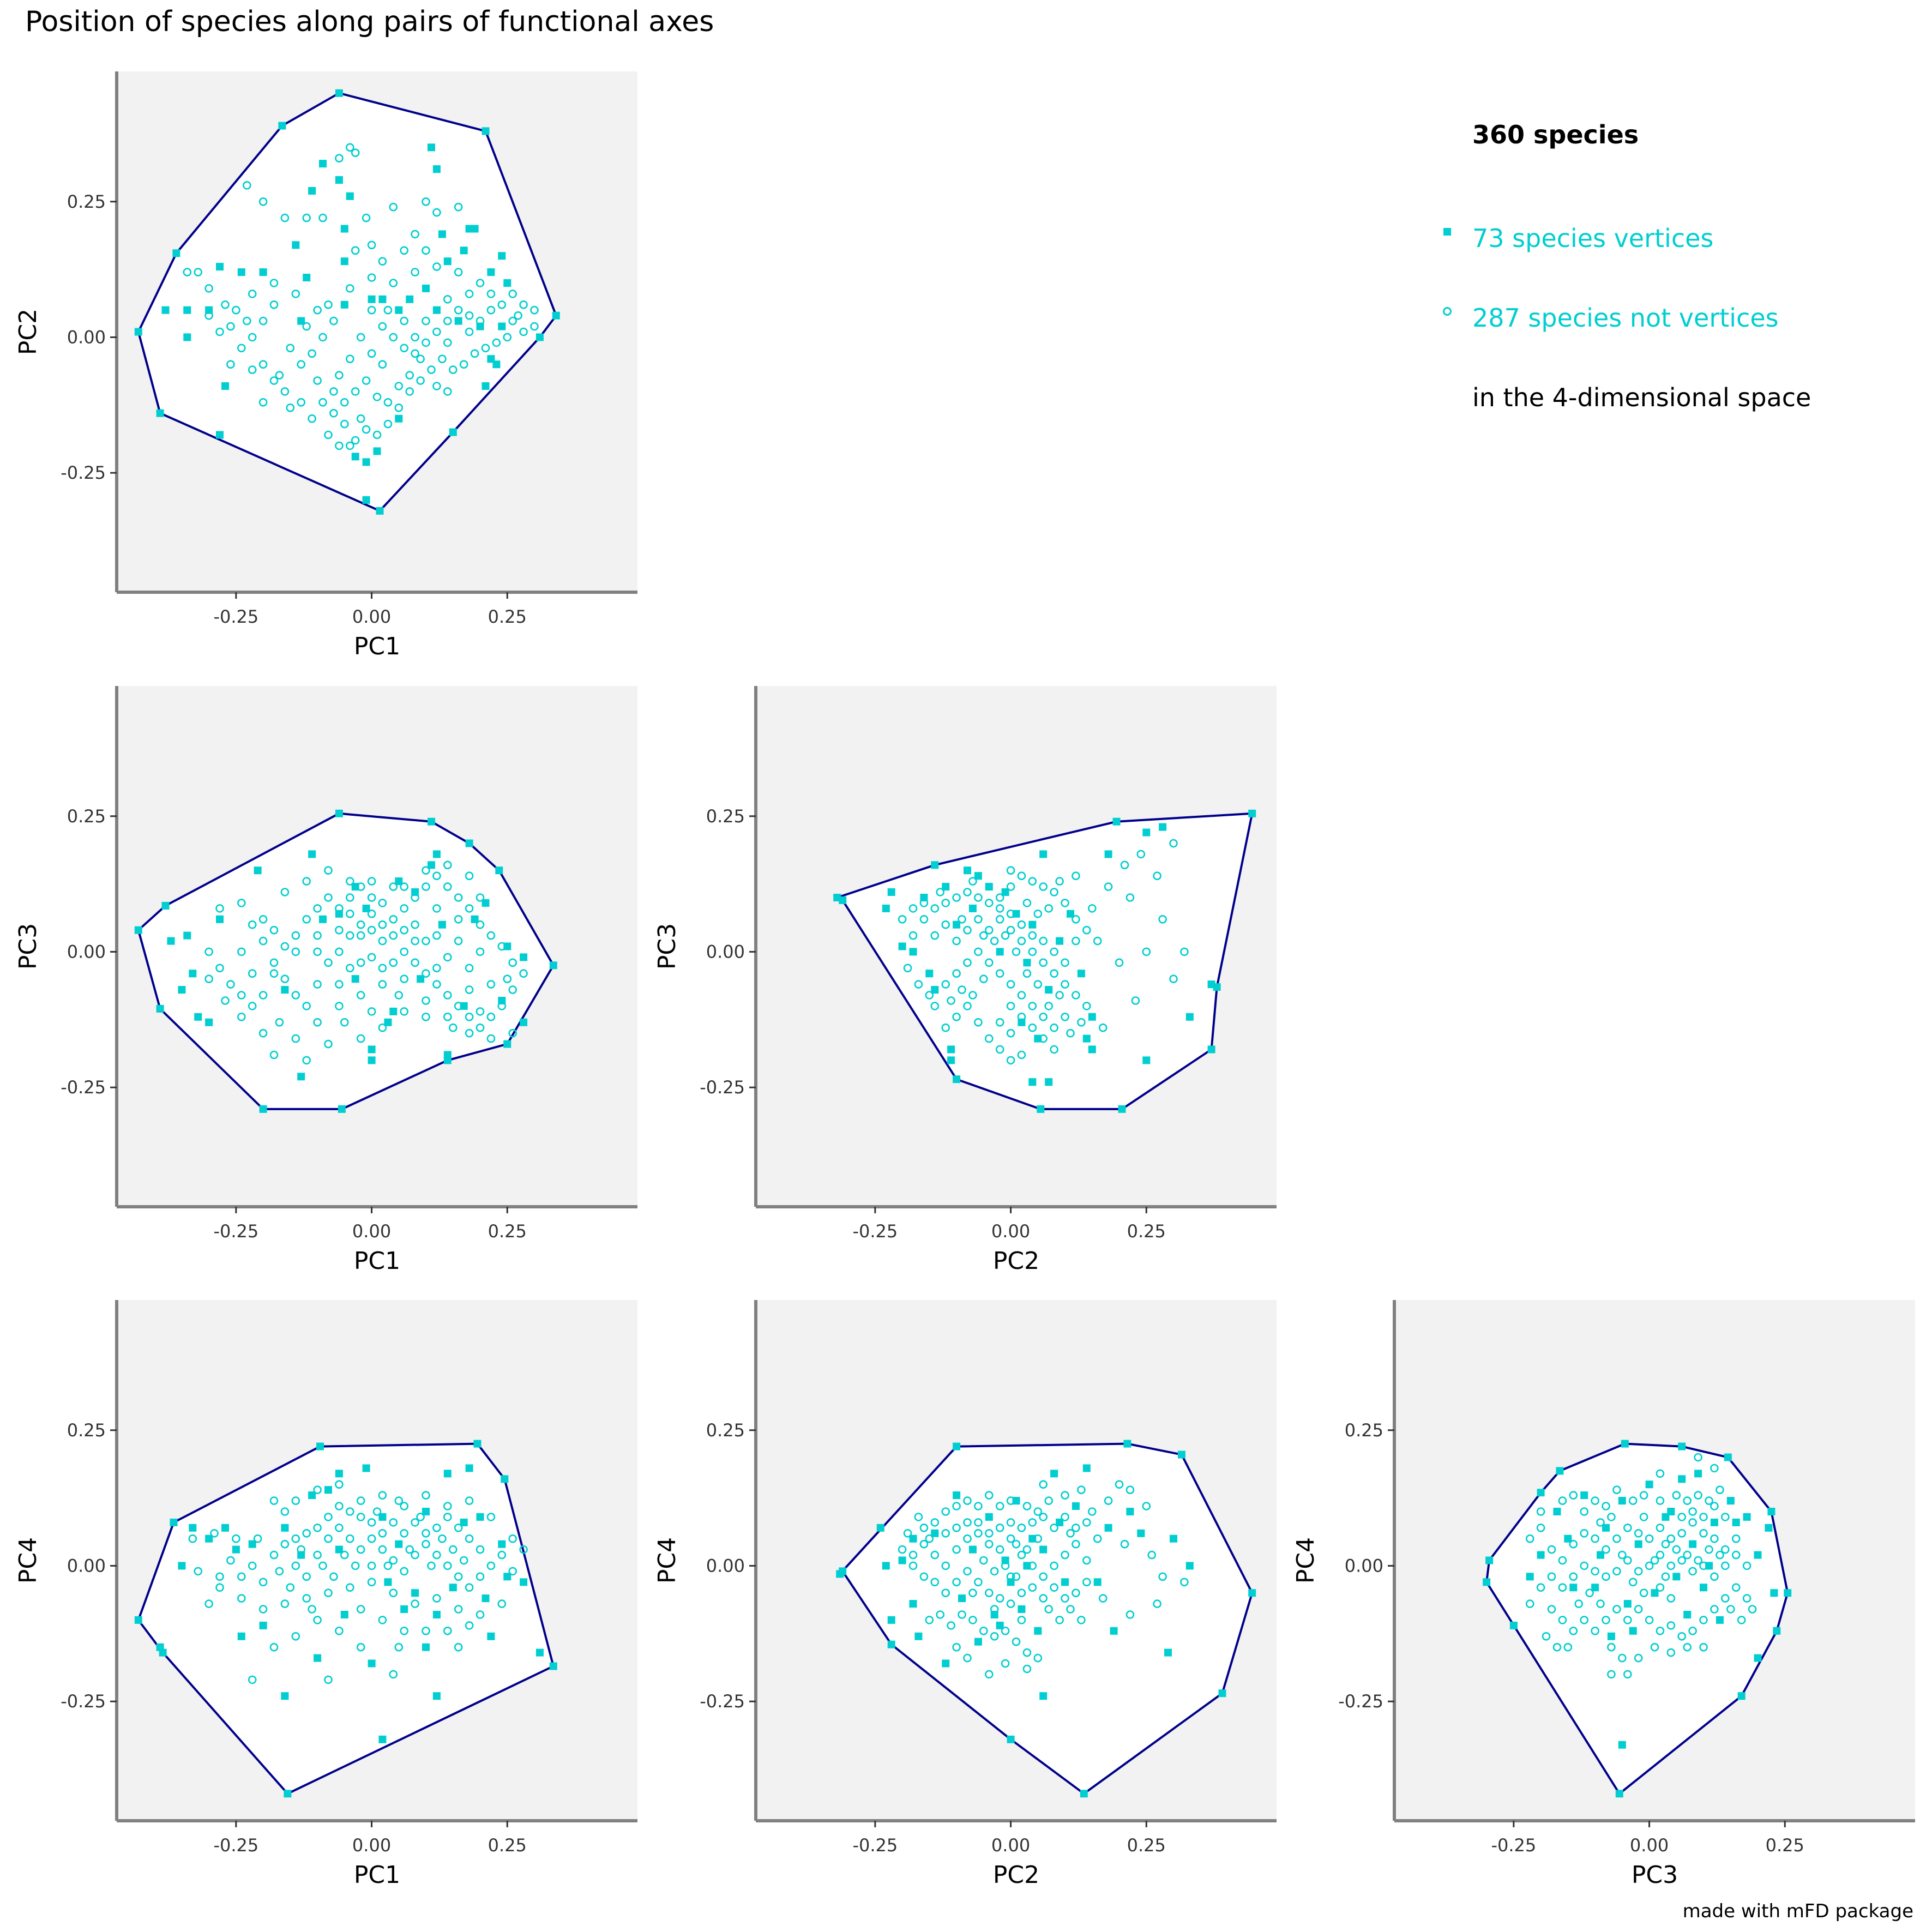 This screenshot has width=1932, height=1932. I want to click on y-tick-label: 0.00, so click(725, 1565).